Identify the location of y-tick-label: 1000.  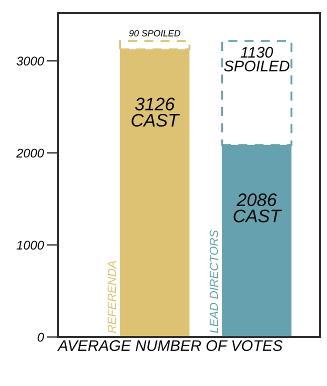
(30, 245).